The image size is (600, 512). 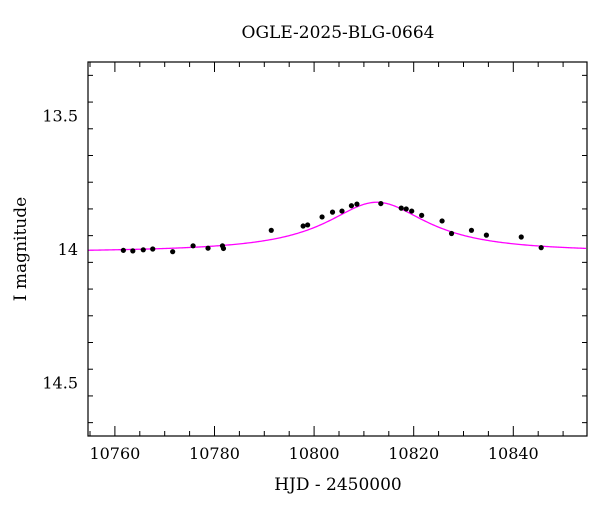 I want to click on y-tick-label: 14.5, so click(x=60, y=383).